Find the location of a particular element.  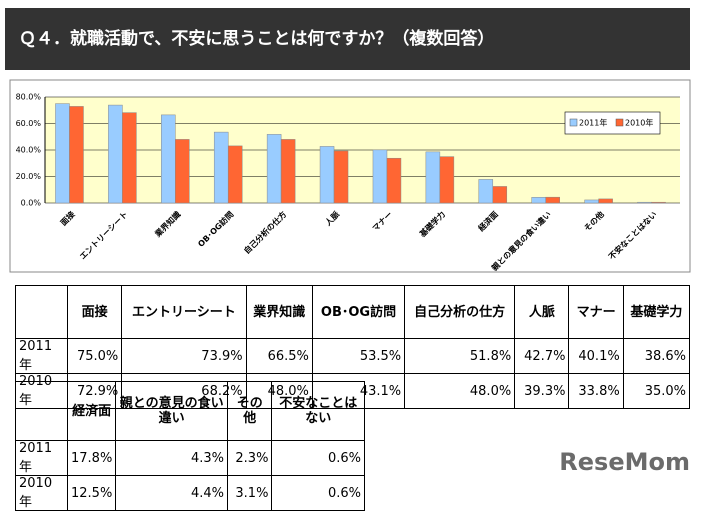

value-cell: 2.3% is located at coordinates (249, 458).